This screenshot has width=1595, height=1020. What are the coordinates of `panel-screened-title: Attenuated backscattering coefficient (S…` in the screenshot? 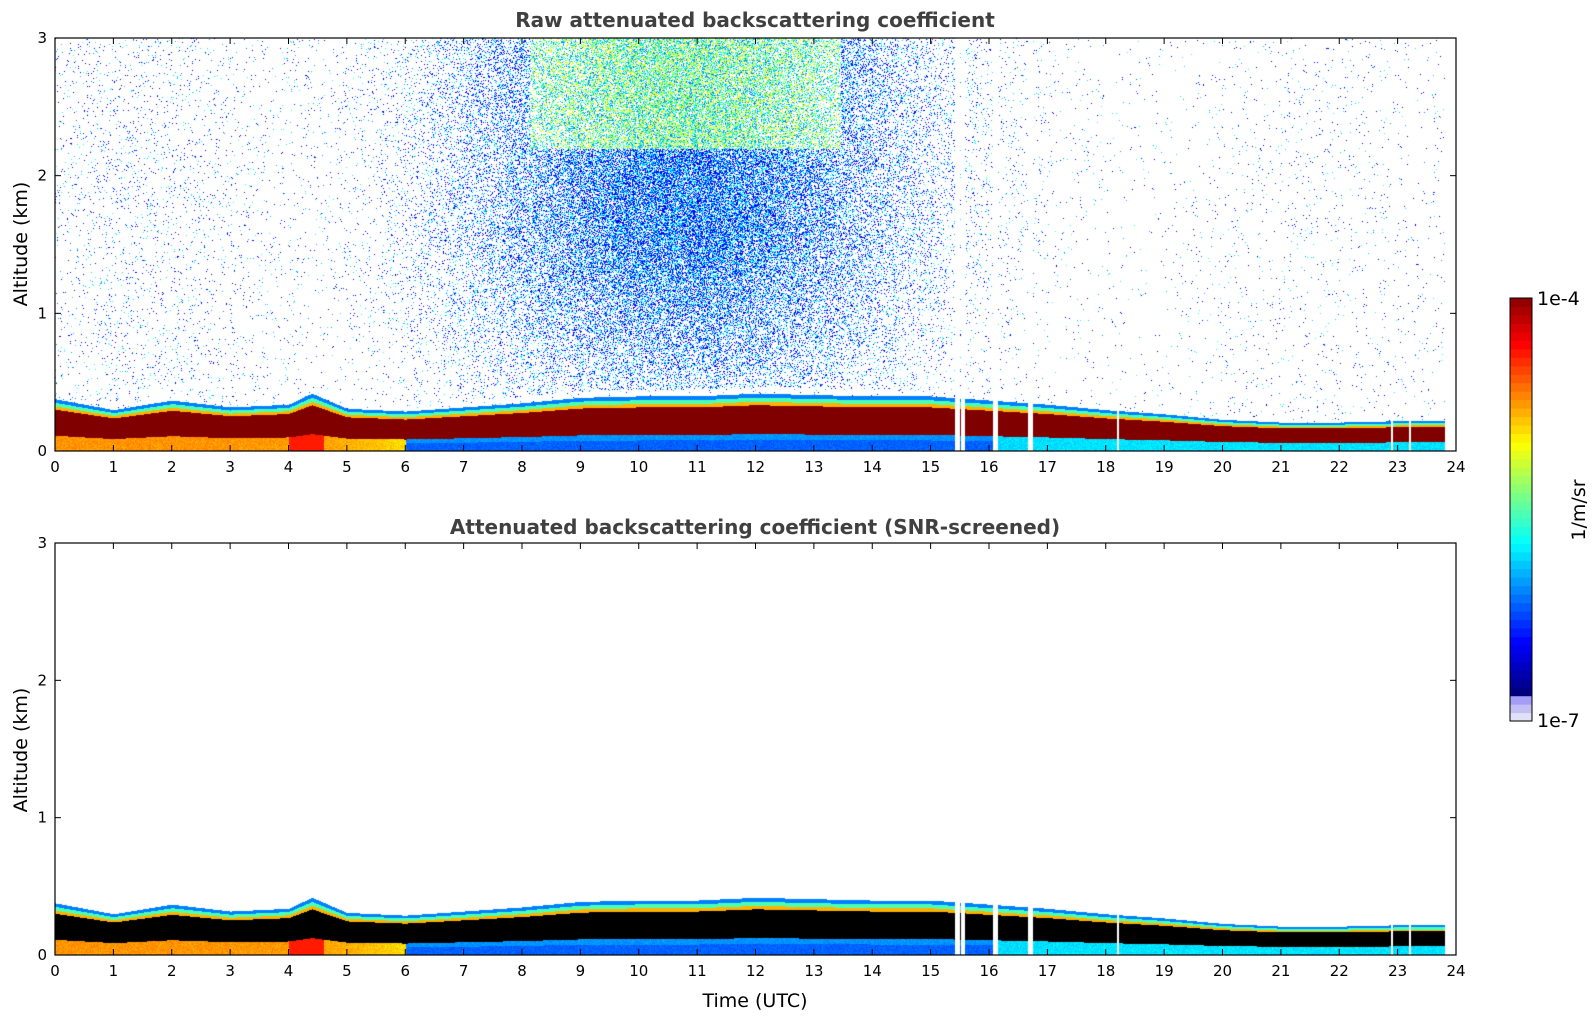 It's located at (755, 527).